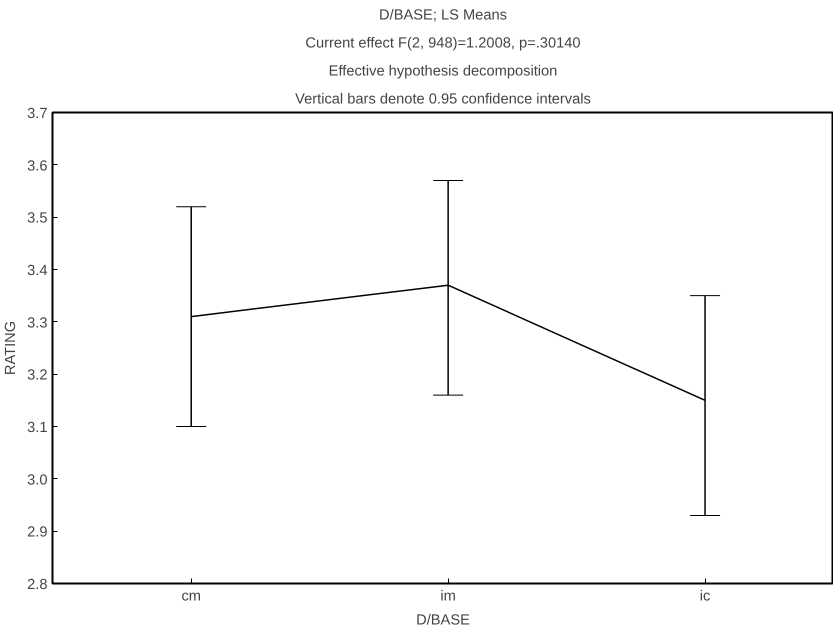 This screenshot has height=631, width=833. I want to click on y-tick-label: 3.4, so click(37, 271).